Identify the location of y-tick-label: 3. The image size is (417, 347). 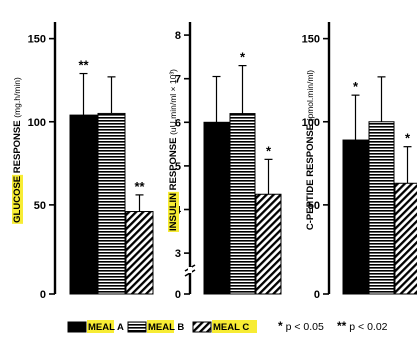
(178, 254).